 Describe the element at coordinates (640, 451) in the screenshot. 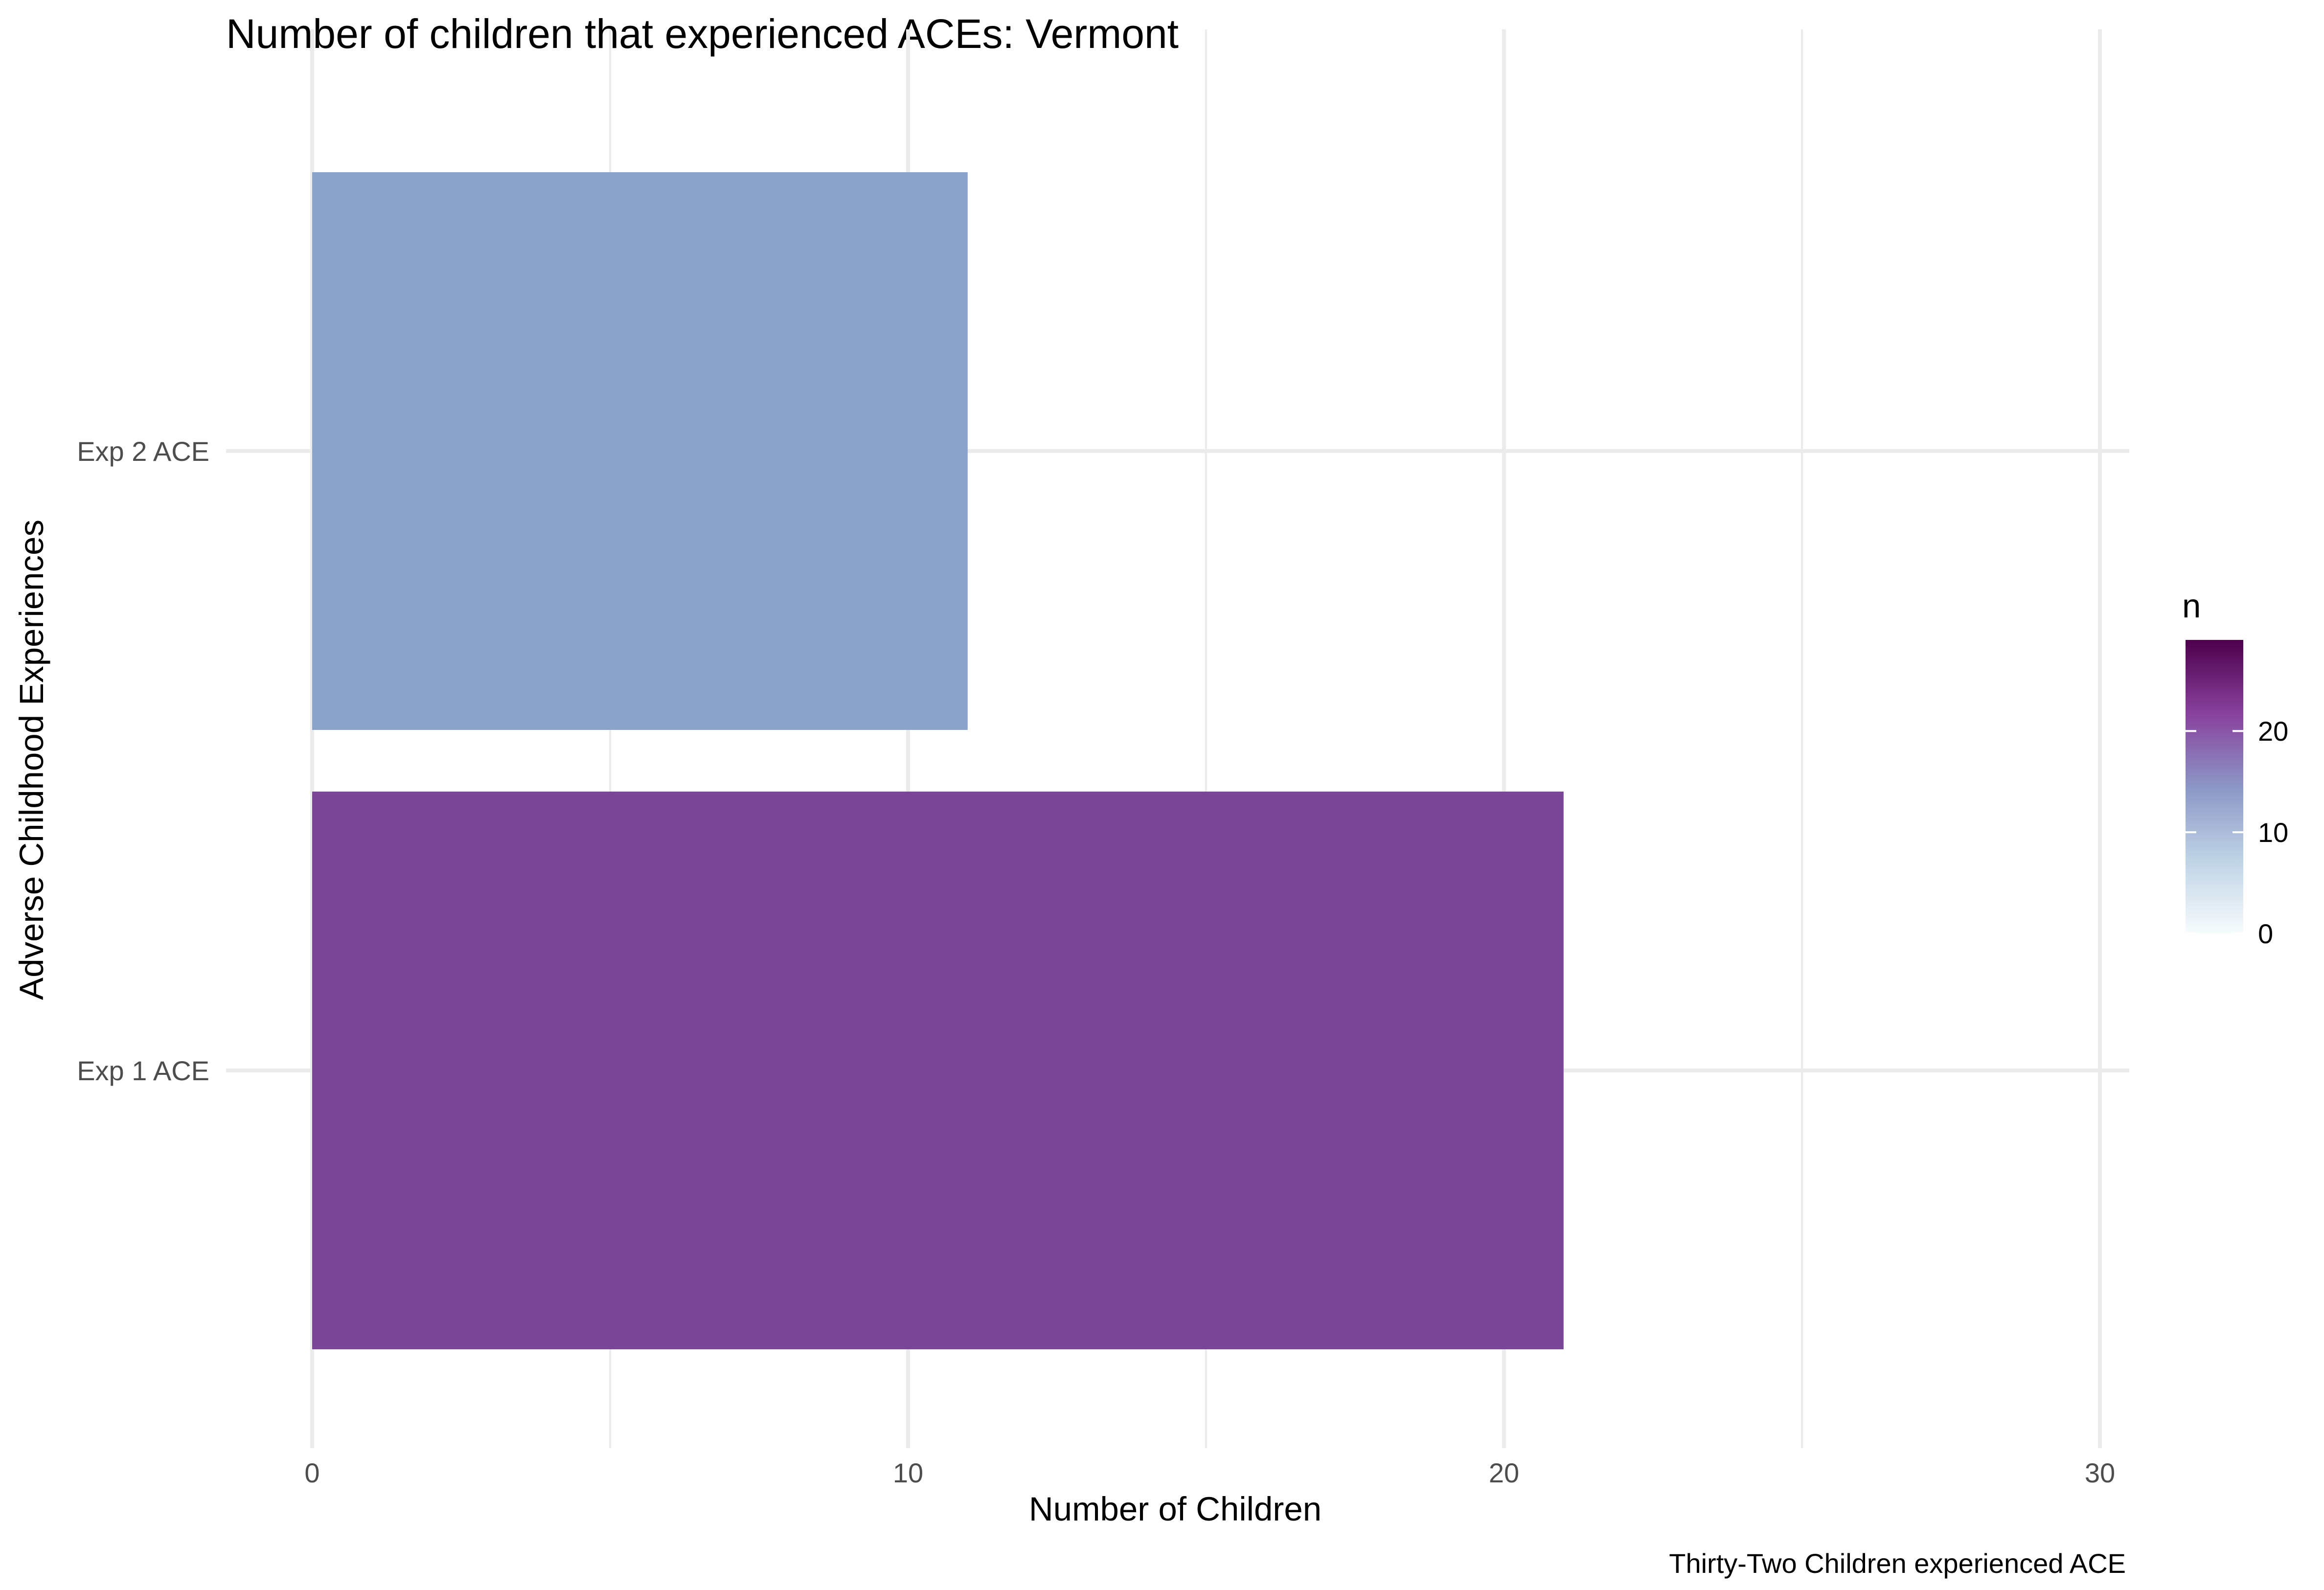

I see `bar-exp-2-ace` at that location.